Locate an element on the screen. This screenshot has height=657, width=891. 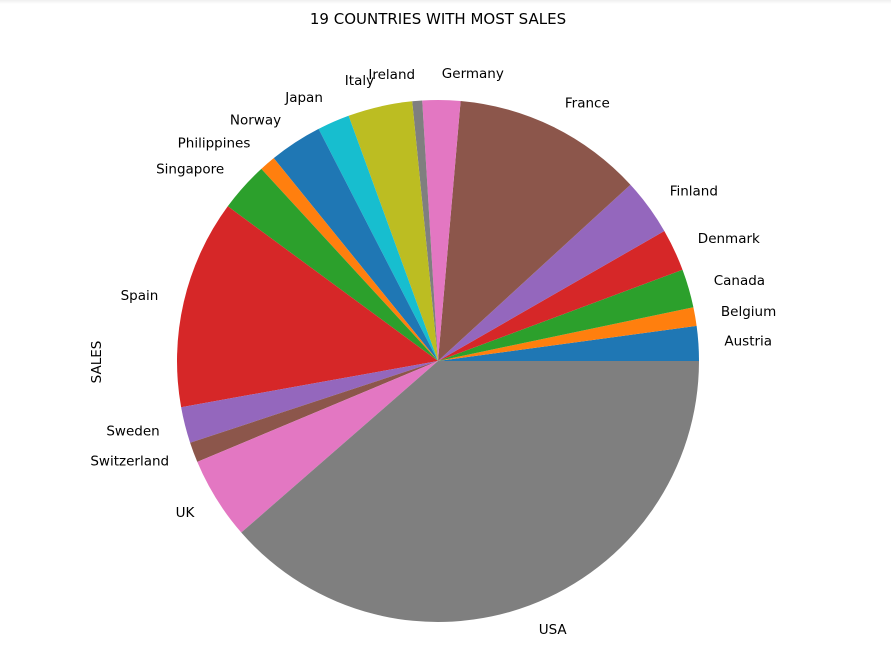
pie-slice-japan is located at coordinates (378, 238).